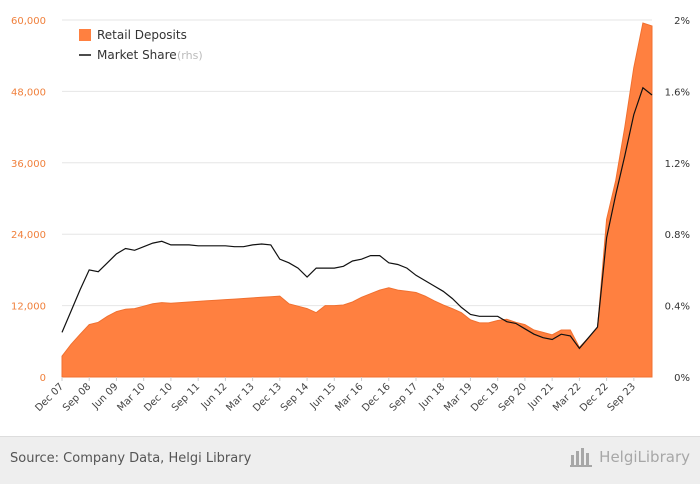  What do you see at coordinates (404, 397) in the screenshot?
I see `x-tick-label: Sep 17` at bounding box center [404, 397].